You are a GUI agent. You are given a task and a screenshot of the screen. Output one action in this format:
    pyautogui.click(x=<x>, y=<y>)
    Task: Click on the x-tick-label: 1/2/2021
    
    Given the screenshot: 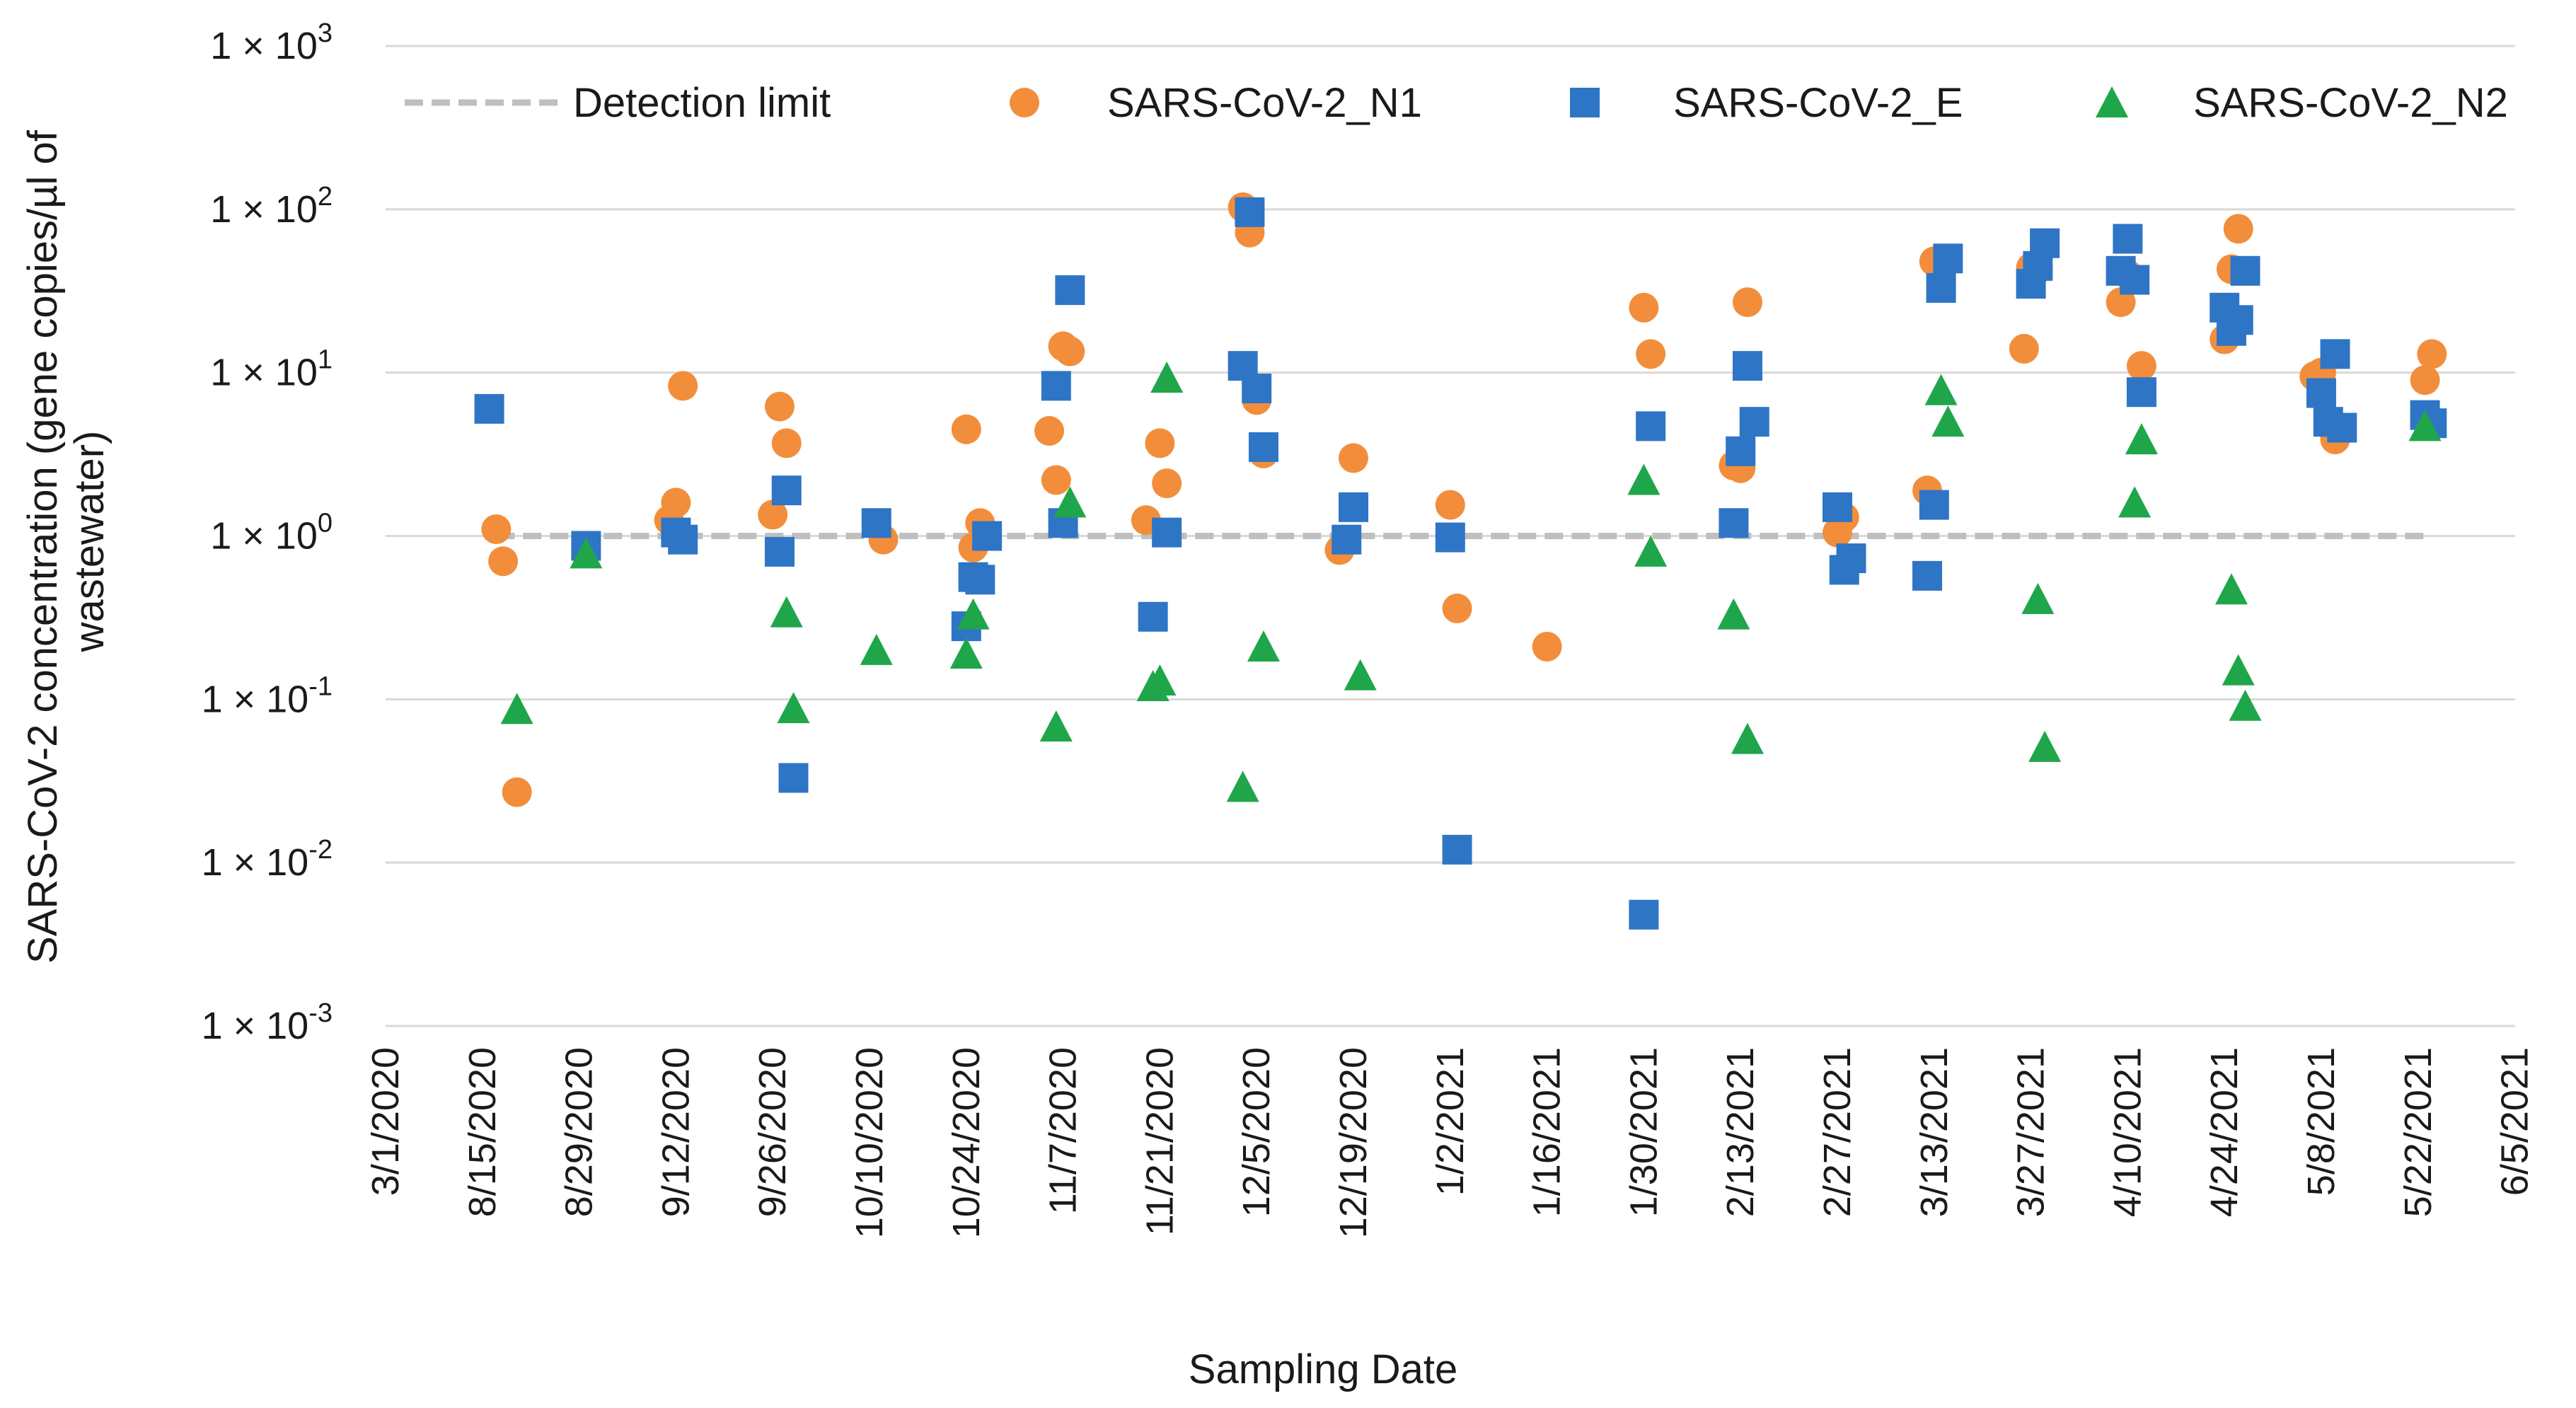 What is the action you would take?
    pyautogui.click(x=1450, y=1121)
    